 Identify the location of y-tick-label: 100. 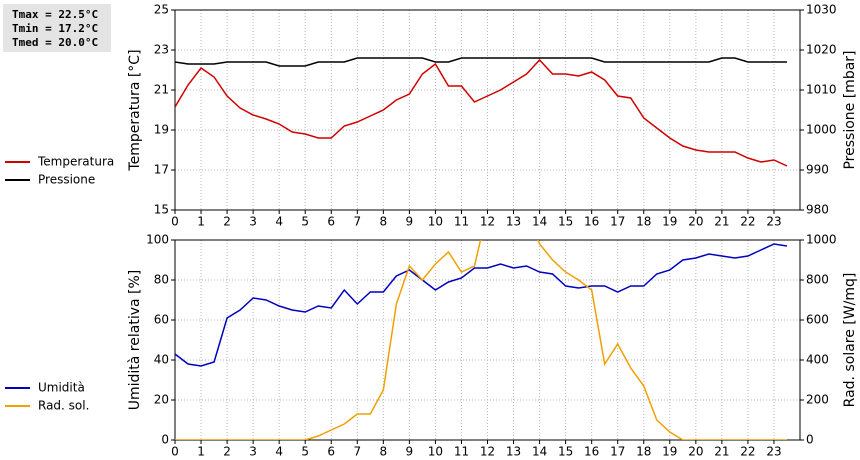
(157, 240).